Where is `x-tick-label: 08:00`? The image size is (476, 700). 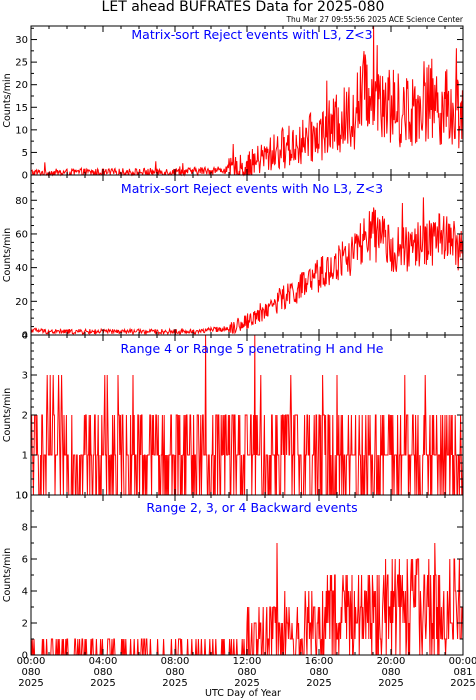 x-tick-label: 08:00 is located at coordinates (175, 661).